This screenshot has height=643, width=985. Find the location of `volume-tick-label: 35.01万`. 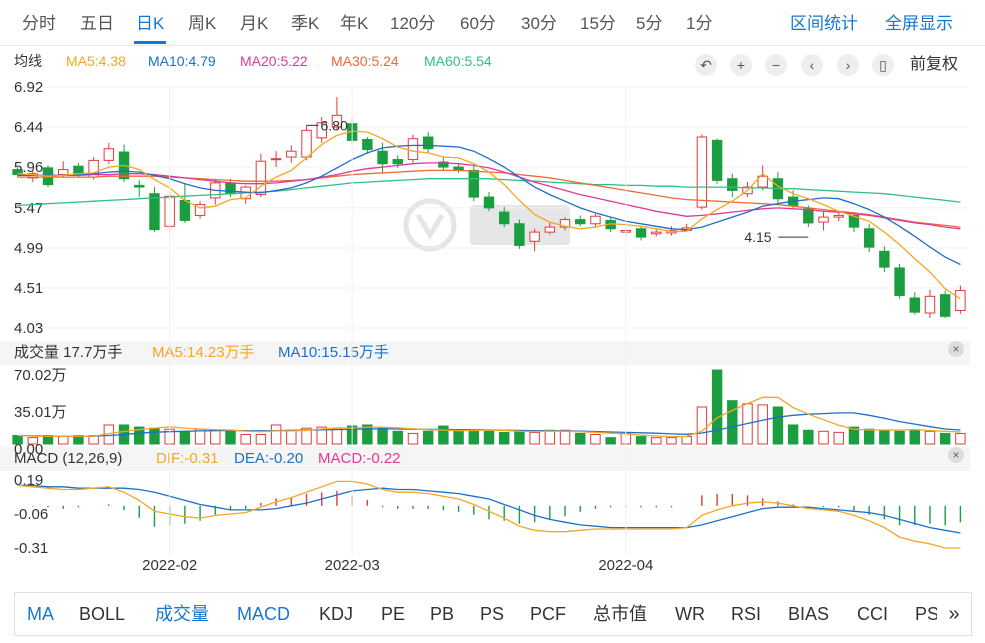

volume-tick-label: 35.01万 is located at coordinates (40, 412).